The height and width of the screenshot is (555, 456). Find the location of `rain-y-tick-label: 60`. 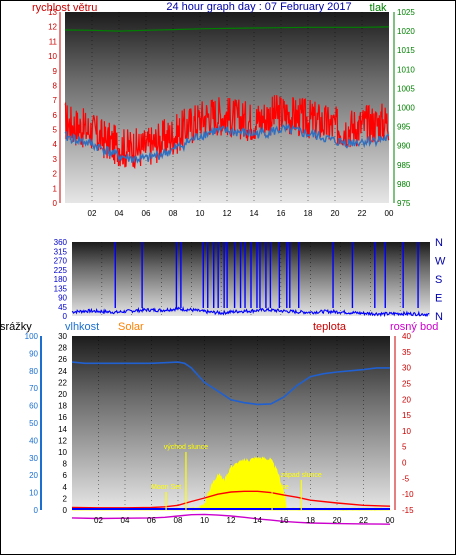

rain-y-tick-label: 60 is located at coordinates (33, 406).